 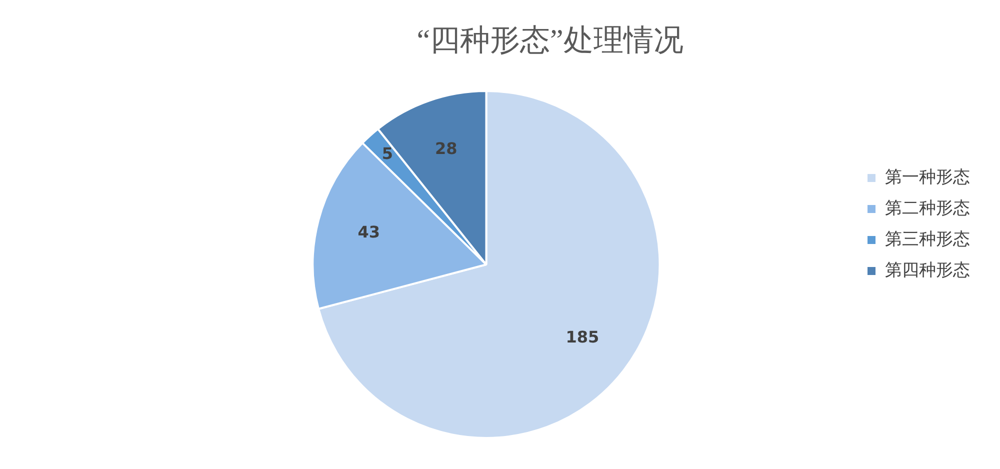 I want to click on legend-label: 第一种形态, so click(x=927, y=176).